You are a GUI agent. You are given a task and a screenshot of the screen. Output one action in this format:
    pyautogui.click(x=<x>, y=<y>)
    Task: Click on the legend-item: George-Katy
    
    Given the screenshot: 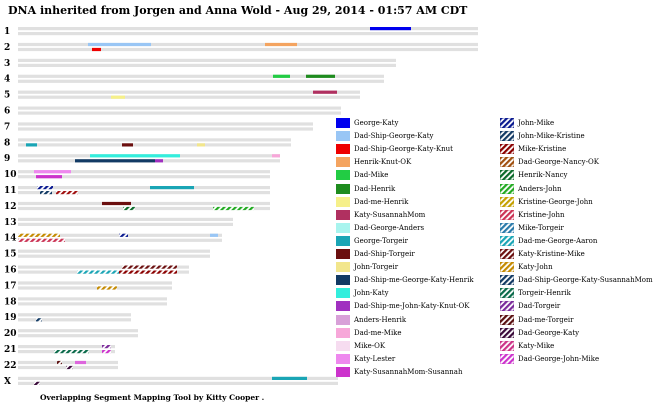 What is the action you would take?
    pyautogui.click(x=367, y=123)
    